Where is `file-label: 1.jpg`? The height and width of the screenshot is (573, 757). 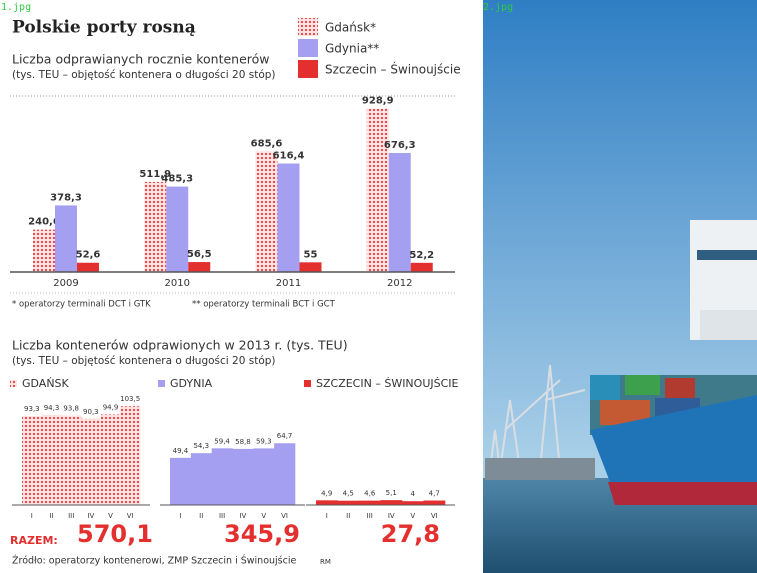 file-label: 1.jpg is located at coordinates (16, 7).